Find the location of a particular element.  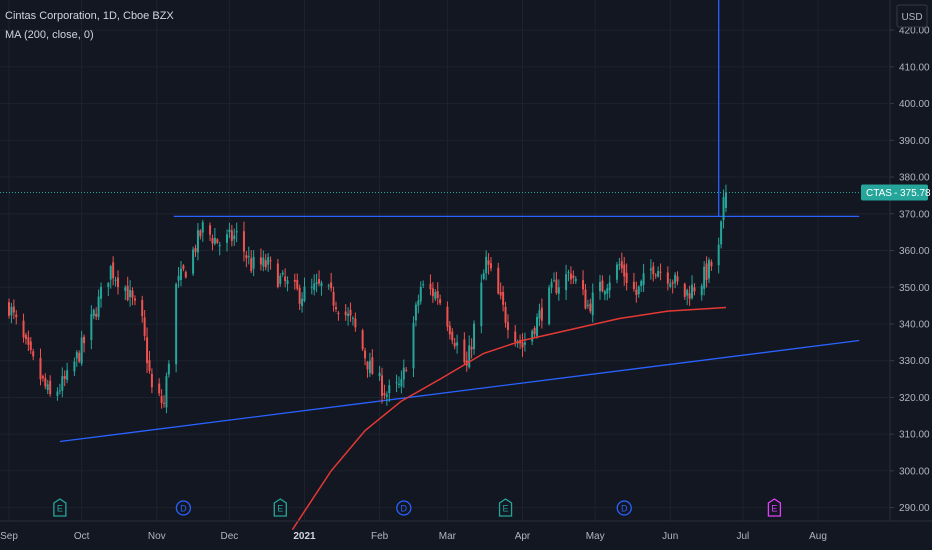

time-tick-label: Aug is located at coordinates (818, 536).